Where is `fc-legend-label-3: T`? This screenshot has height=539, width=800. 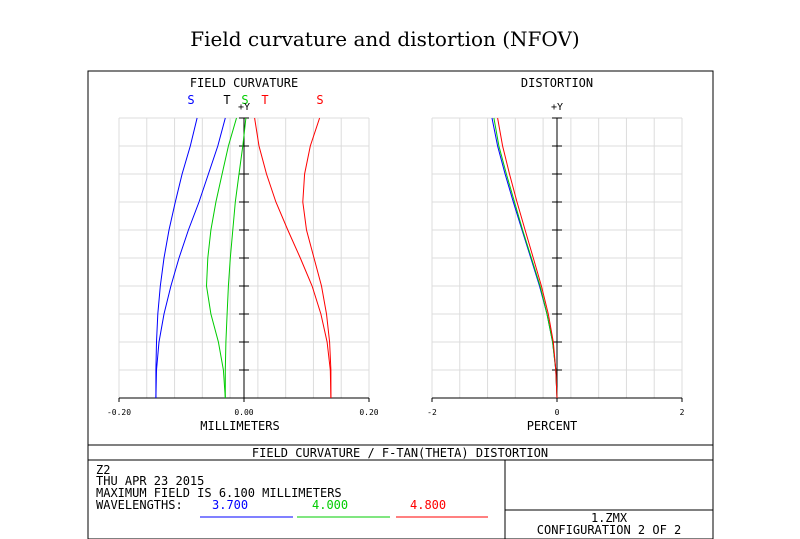
fc-legend-label-3: T is located at coordinates (264, 100).